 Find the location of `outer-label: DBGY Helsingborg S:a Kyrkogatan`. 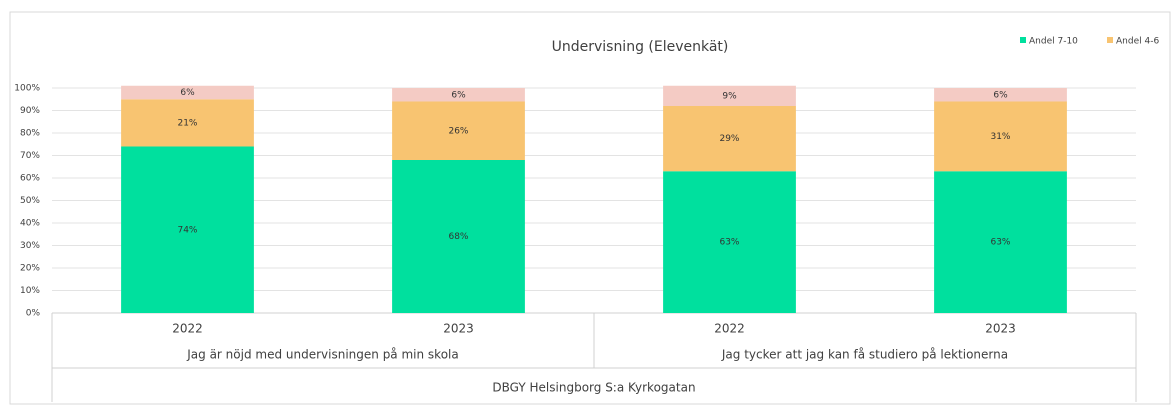

outer-label: DBGY Helsingborg S:a Kyrkogatan is located at coordinates (593, 388).